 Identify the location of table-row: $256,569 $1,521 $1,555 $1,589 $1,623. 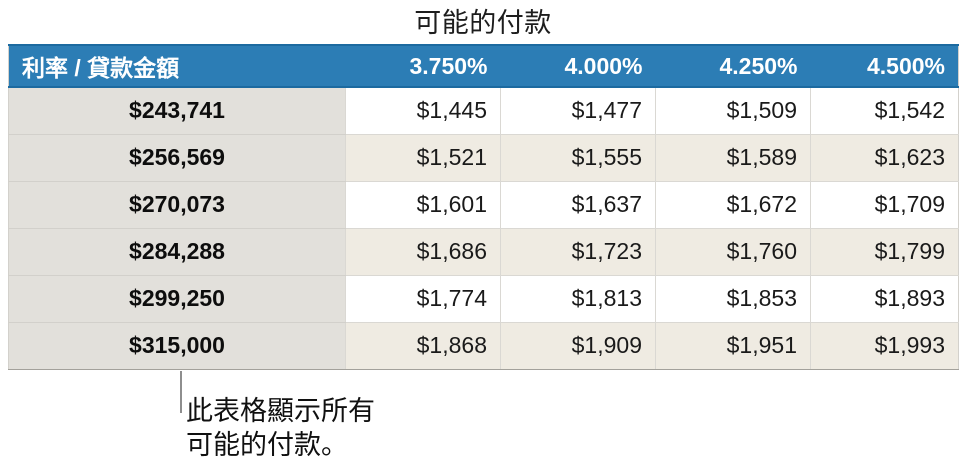
(483, 158).